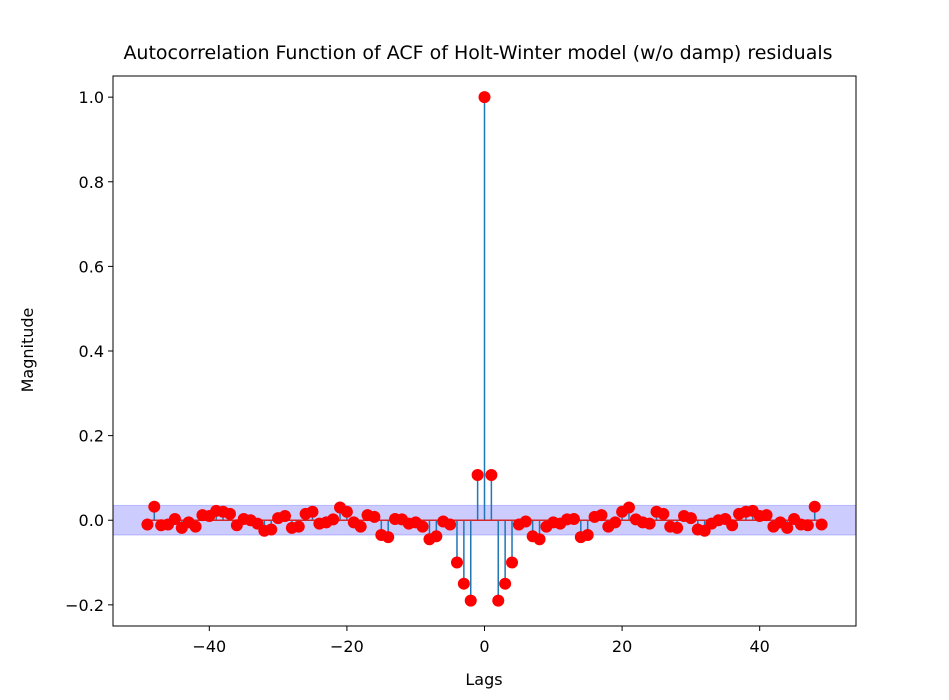 The image size is (949, 700). I want to click on x-axis-label: Lags, so click(483, 679).